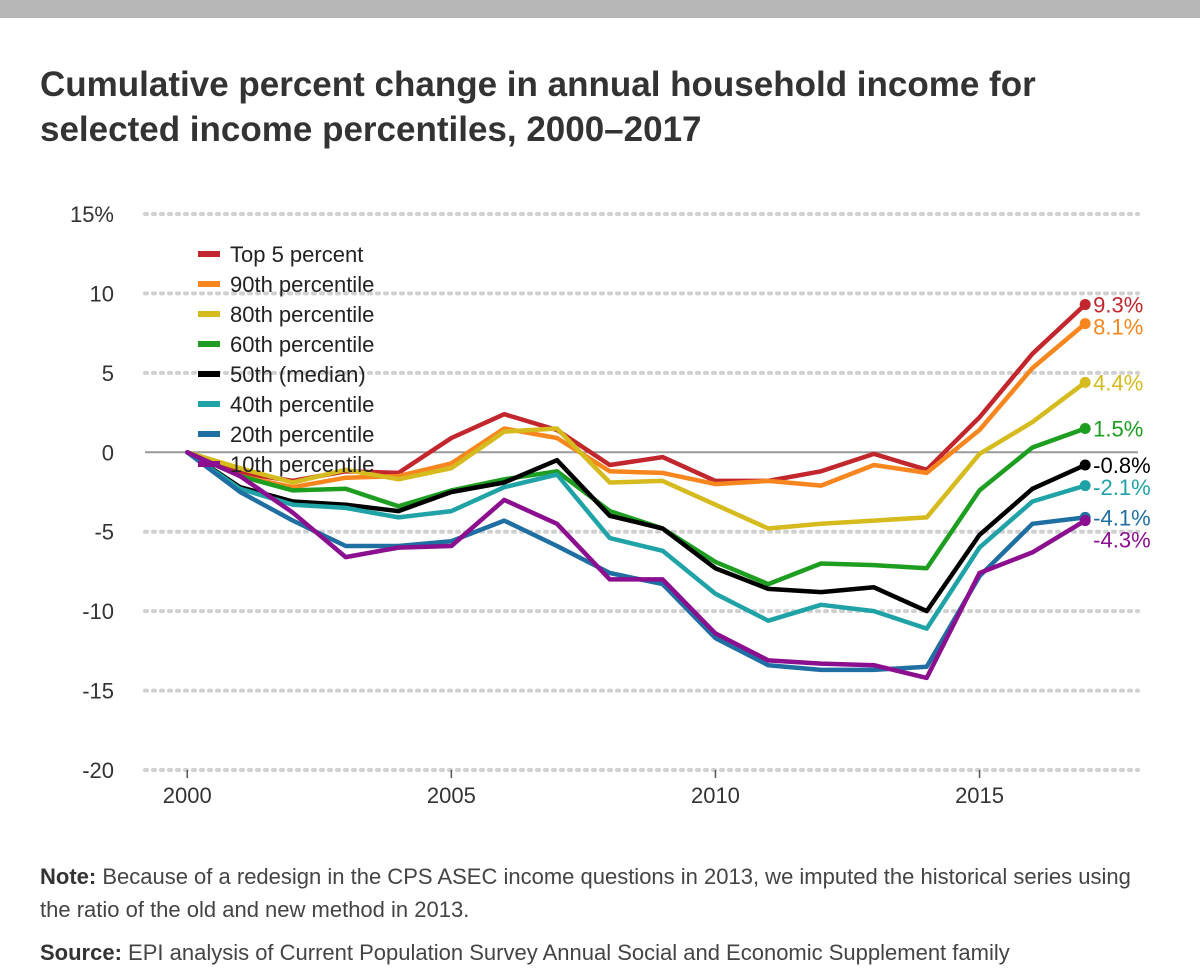 Image resolution: width=1200 pixels, height=973 pixels. What do you see at coordinates (298, 374) in the screenshot?
I see `legend-label-50th-median: 50th (median)` at bounding box center [298, 374].